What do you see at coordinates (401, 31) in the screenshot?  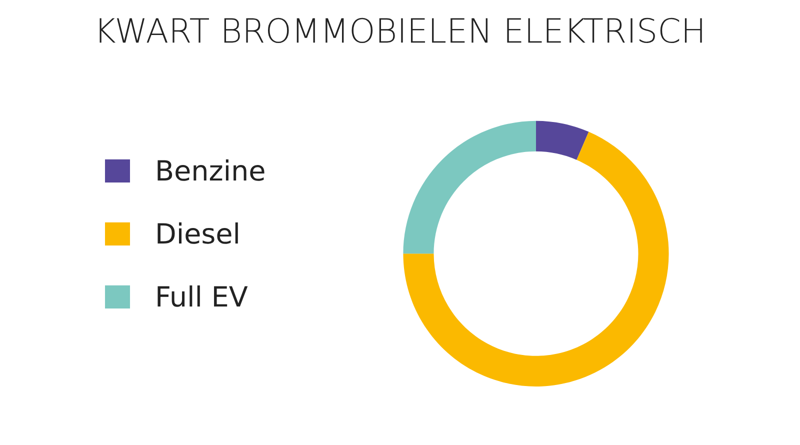 I see `chart-title: KWART BROMMOBIELEN ELEKTRISCH` at bounding box center [401, 31].